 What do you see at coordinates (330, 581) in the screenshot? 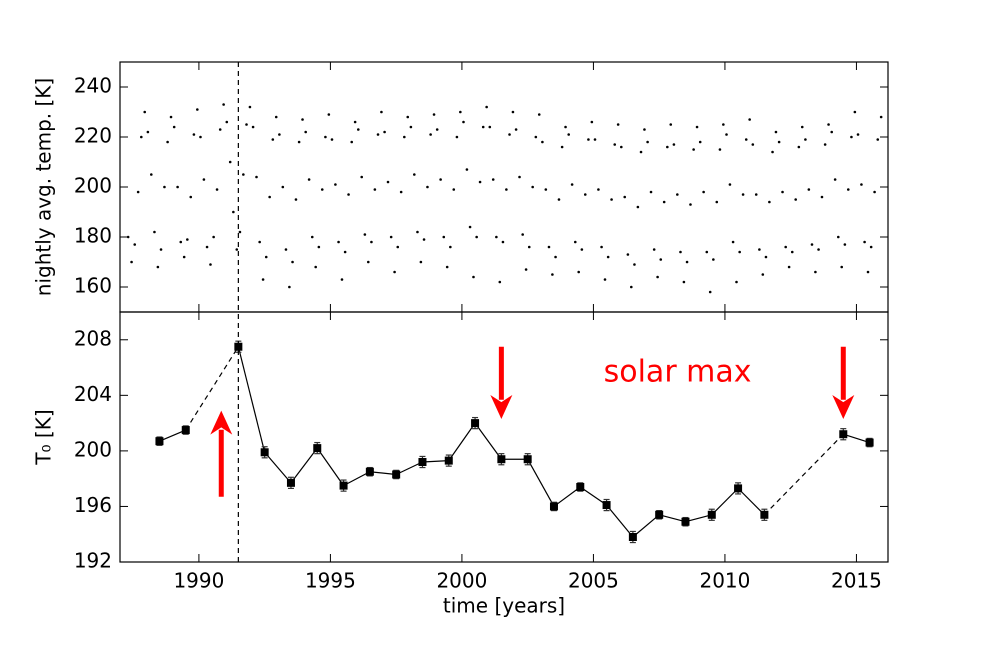
I see `x-tick-label: 1995` at bounding box center [330, 581].